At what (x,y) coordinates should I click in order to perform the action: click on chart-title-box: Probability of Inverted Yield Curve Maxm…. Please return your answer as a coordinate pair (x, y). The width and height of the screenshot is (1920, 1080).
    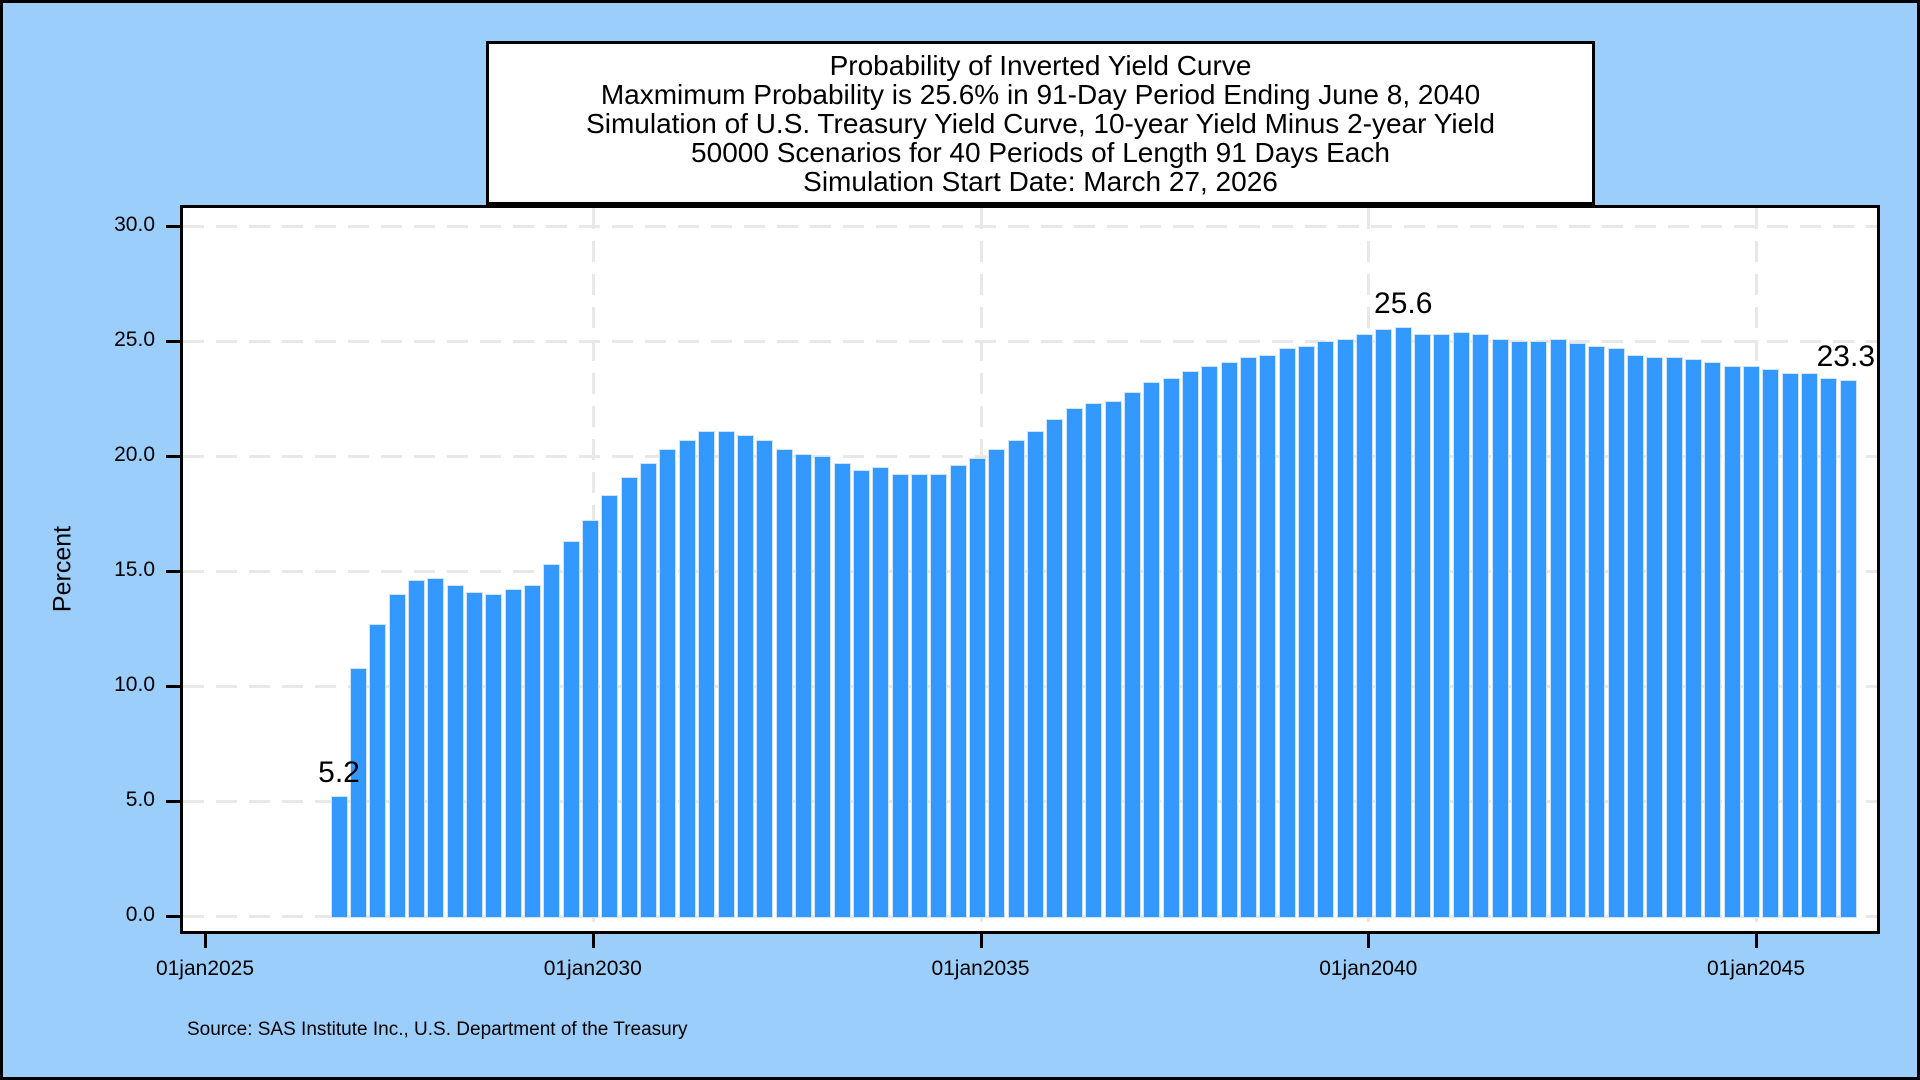
    Looking at the image, I should click on (1040, 123).